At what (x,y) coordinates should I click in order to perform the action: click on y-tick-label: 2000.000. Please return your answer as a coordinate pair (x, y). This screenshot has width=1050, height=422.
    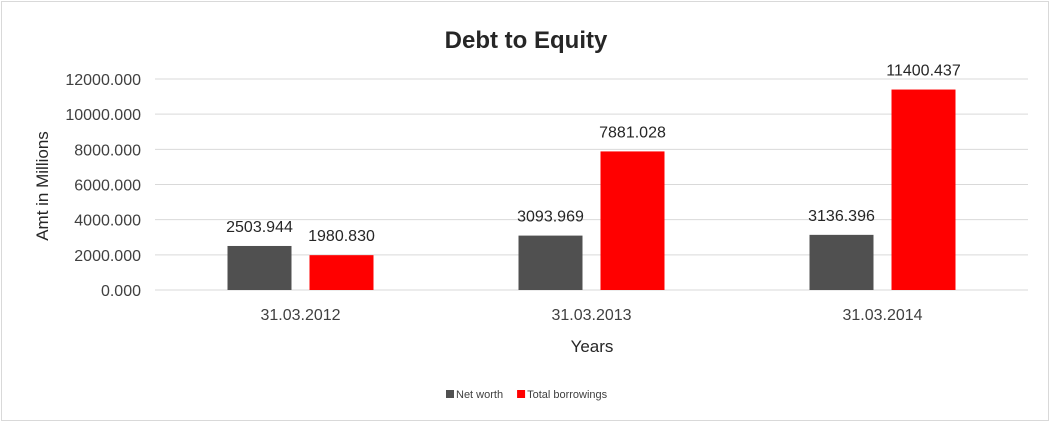
    Looking at the image, I should click on (107, 256).